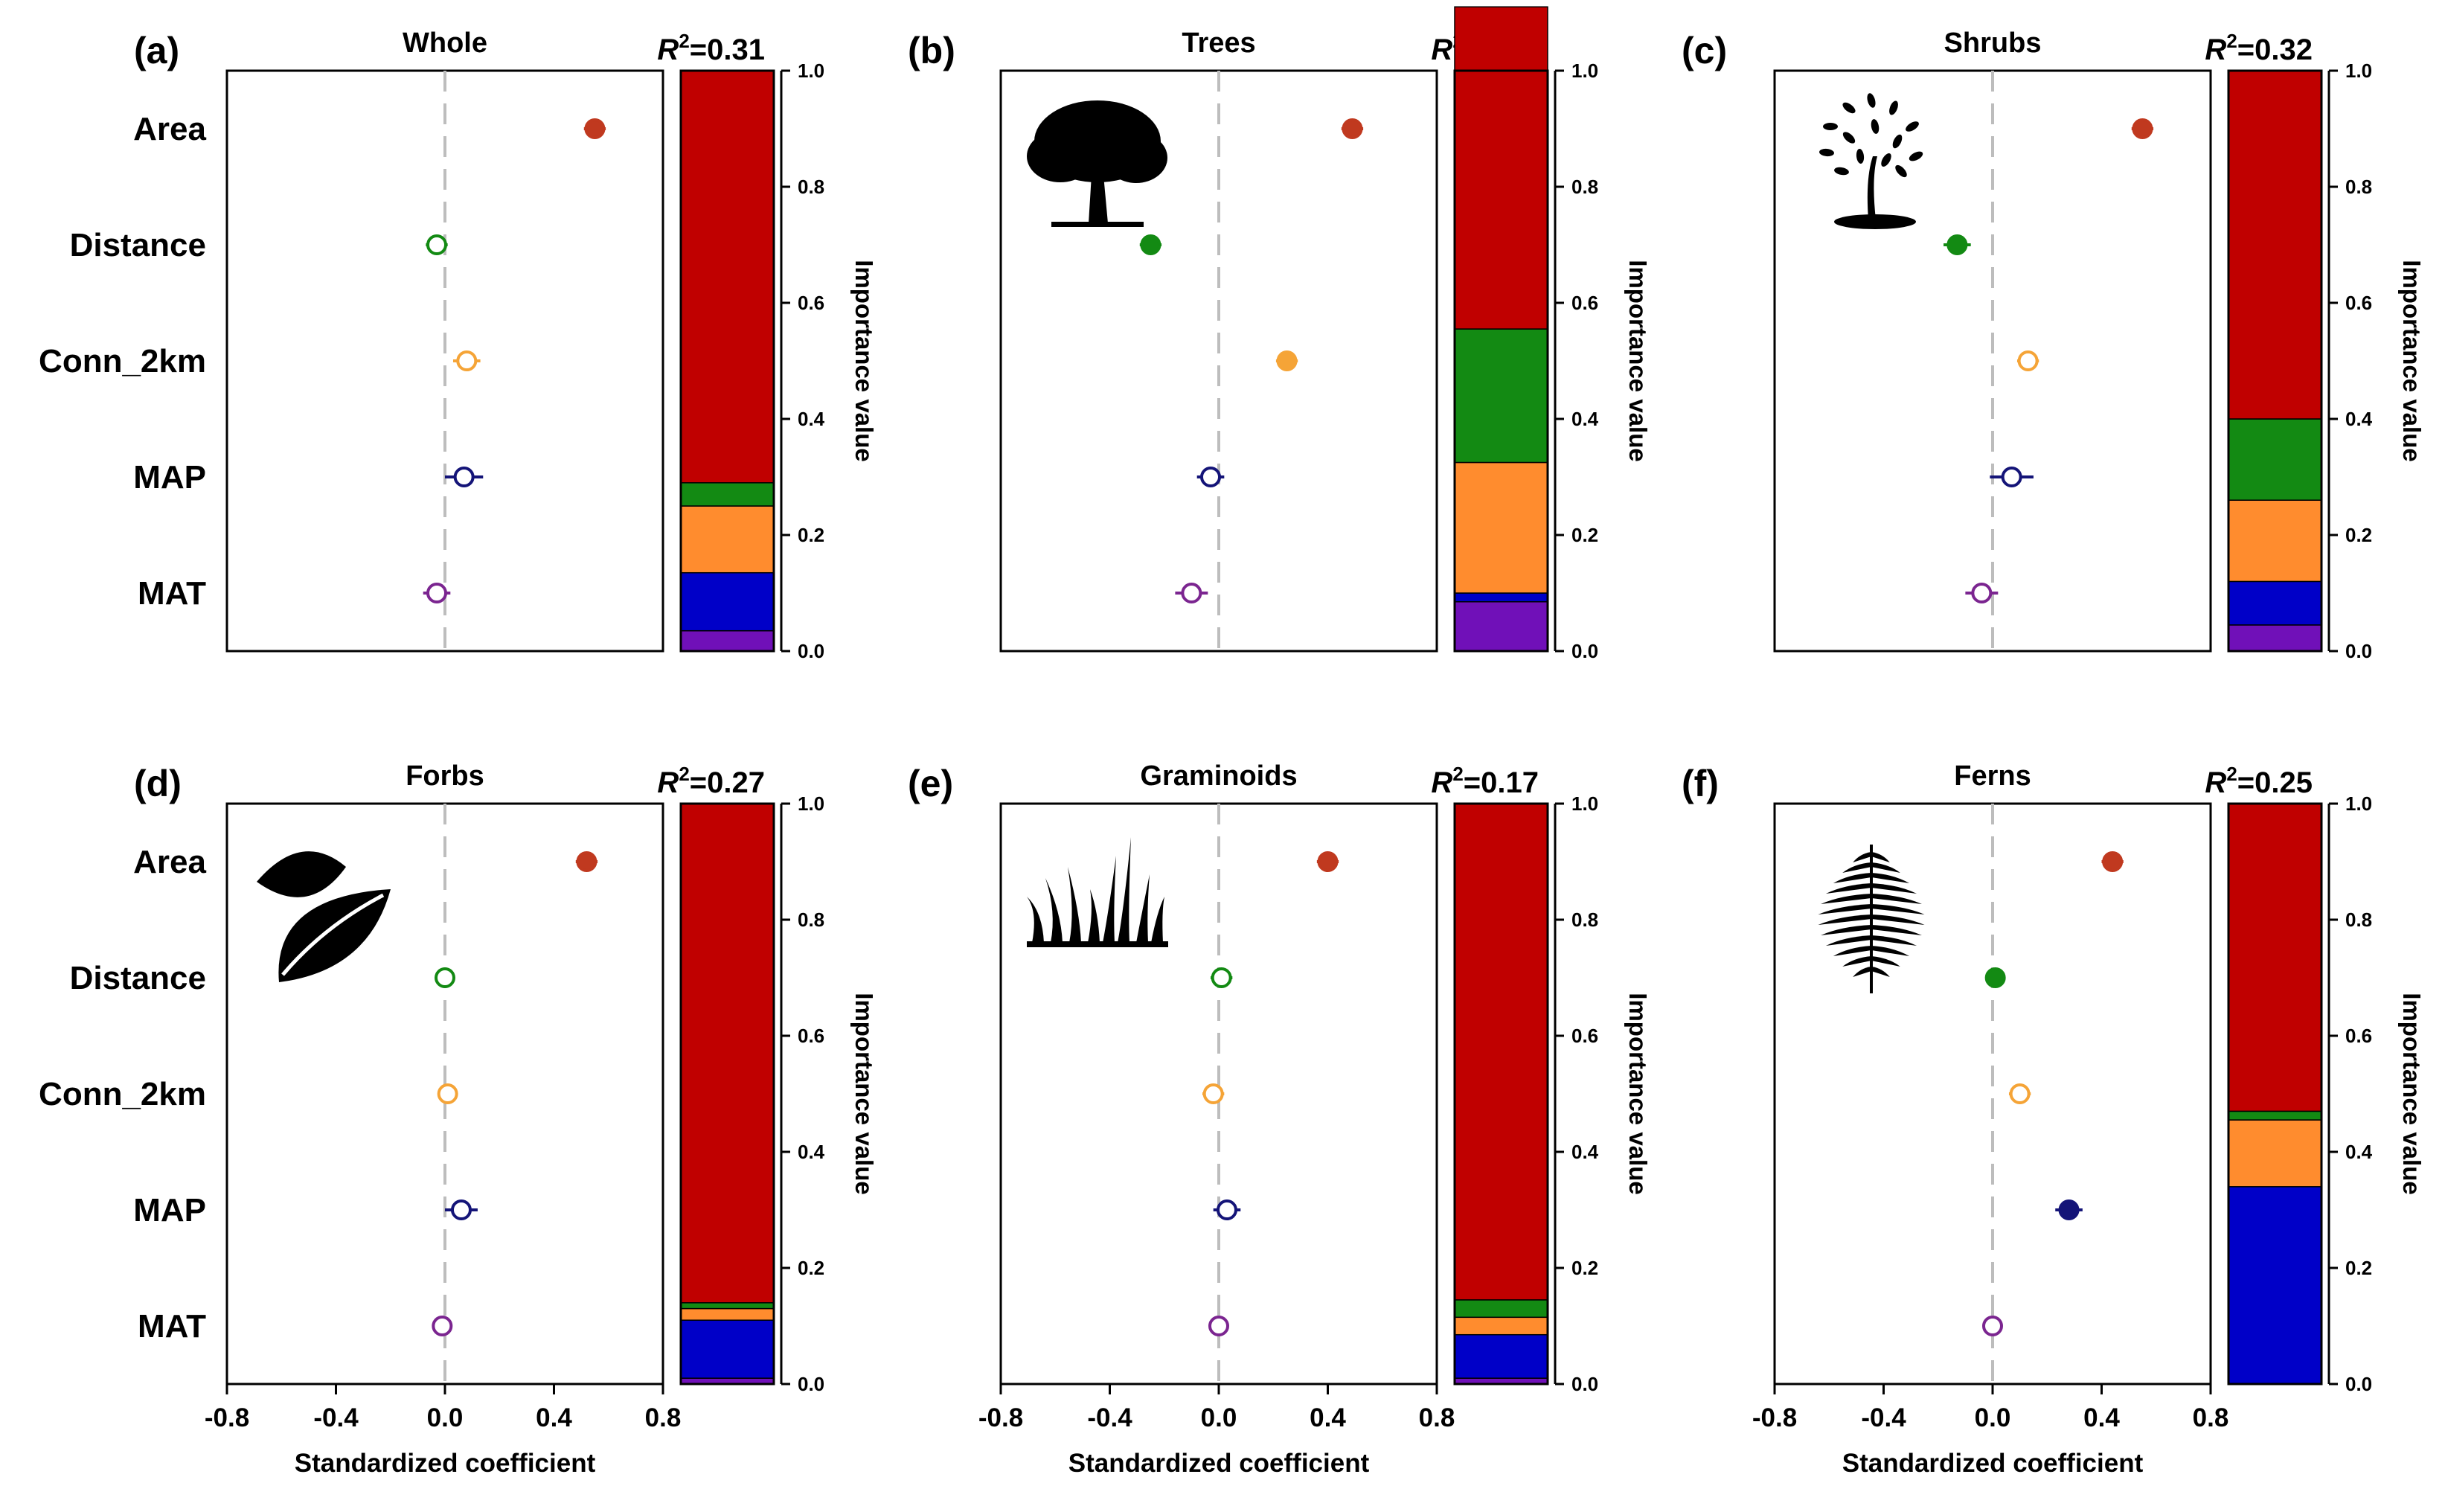 This screenshot has width=2445, height=1512. I want to click on importance-bar-frame, so click(1501, 361).